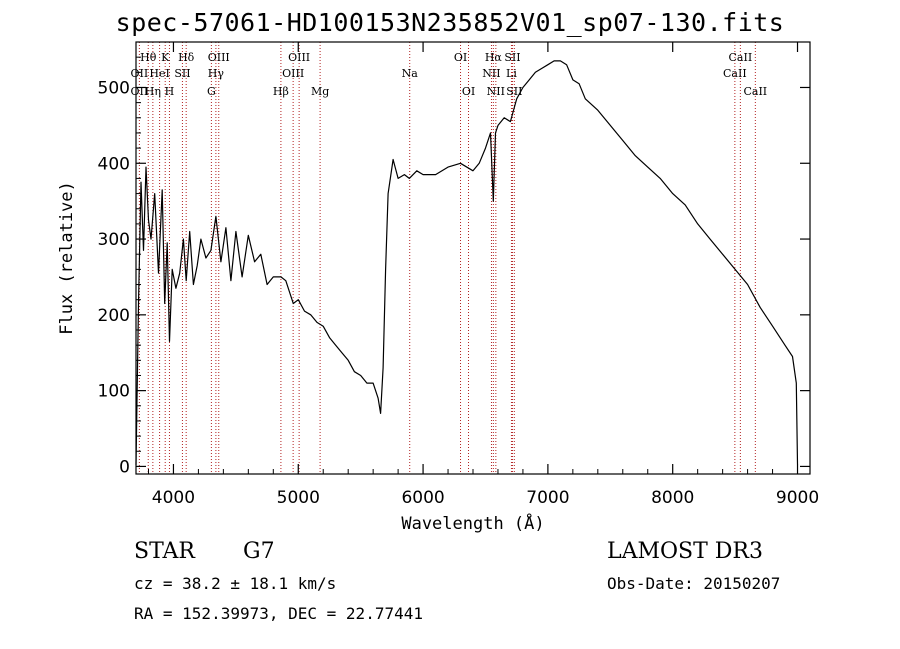 Image resolution: width=900 pixels, height=649 pixels. Describe the element at coordinates (173, 498) in the screenshot. I see `x-tick-label-0: 4000` at that location.